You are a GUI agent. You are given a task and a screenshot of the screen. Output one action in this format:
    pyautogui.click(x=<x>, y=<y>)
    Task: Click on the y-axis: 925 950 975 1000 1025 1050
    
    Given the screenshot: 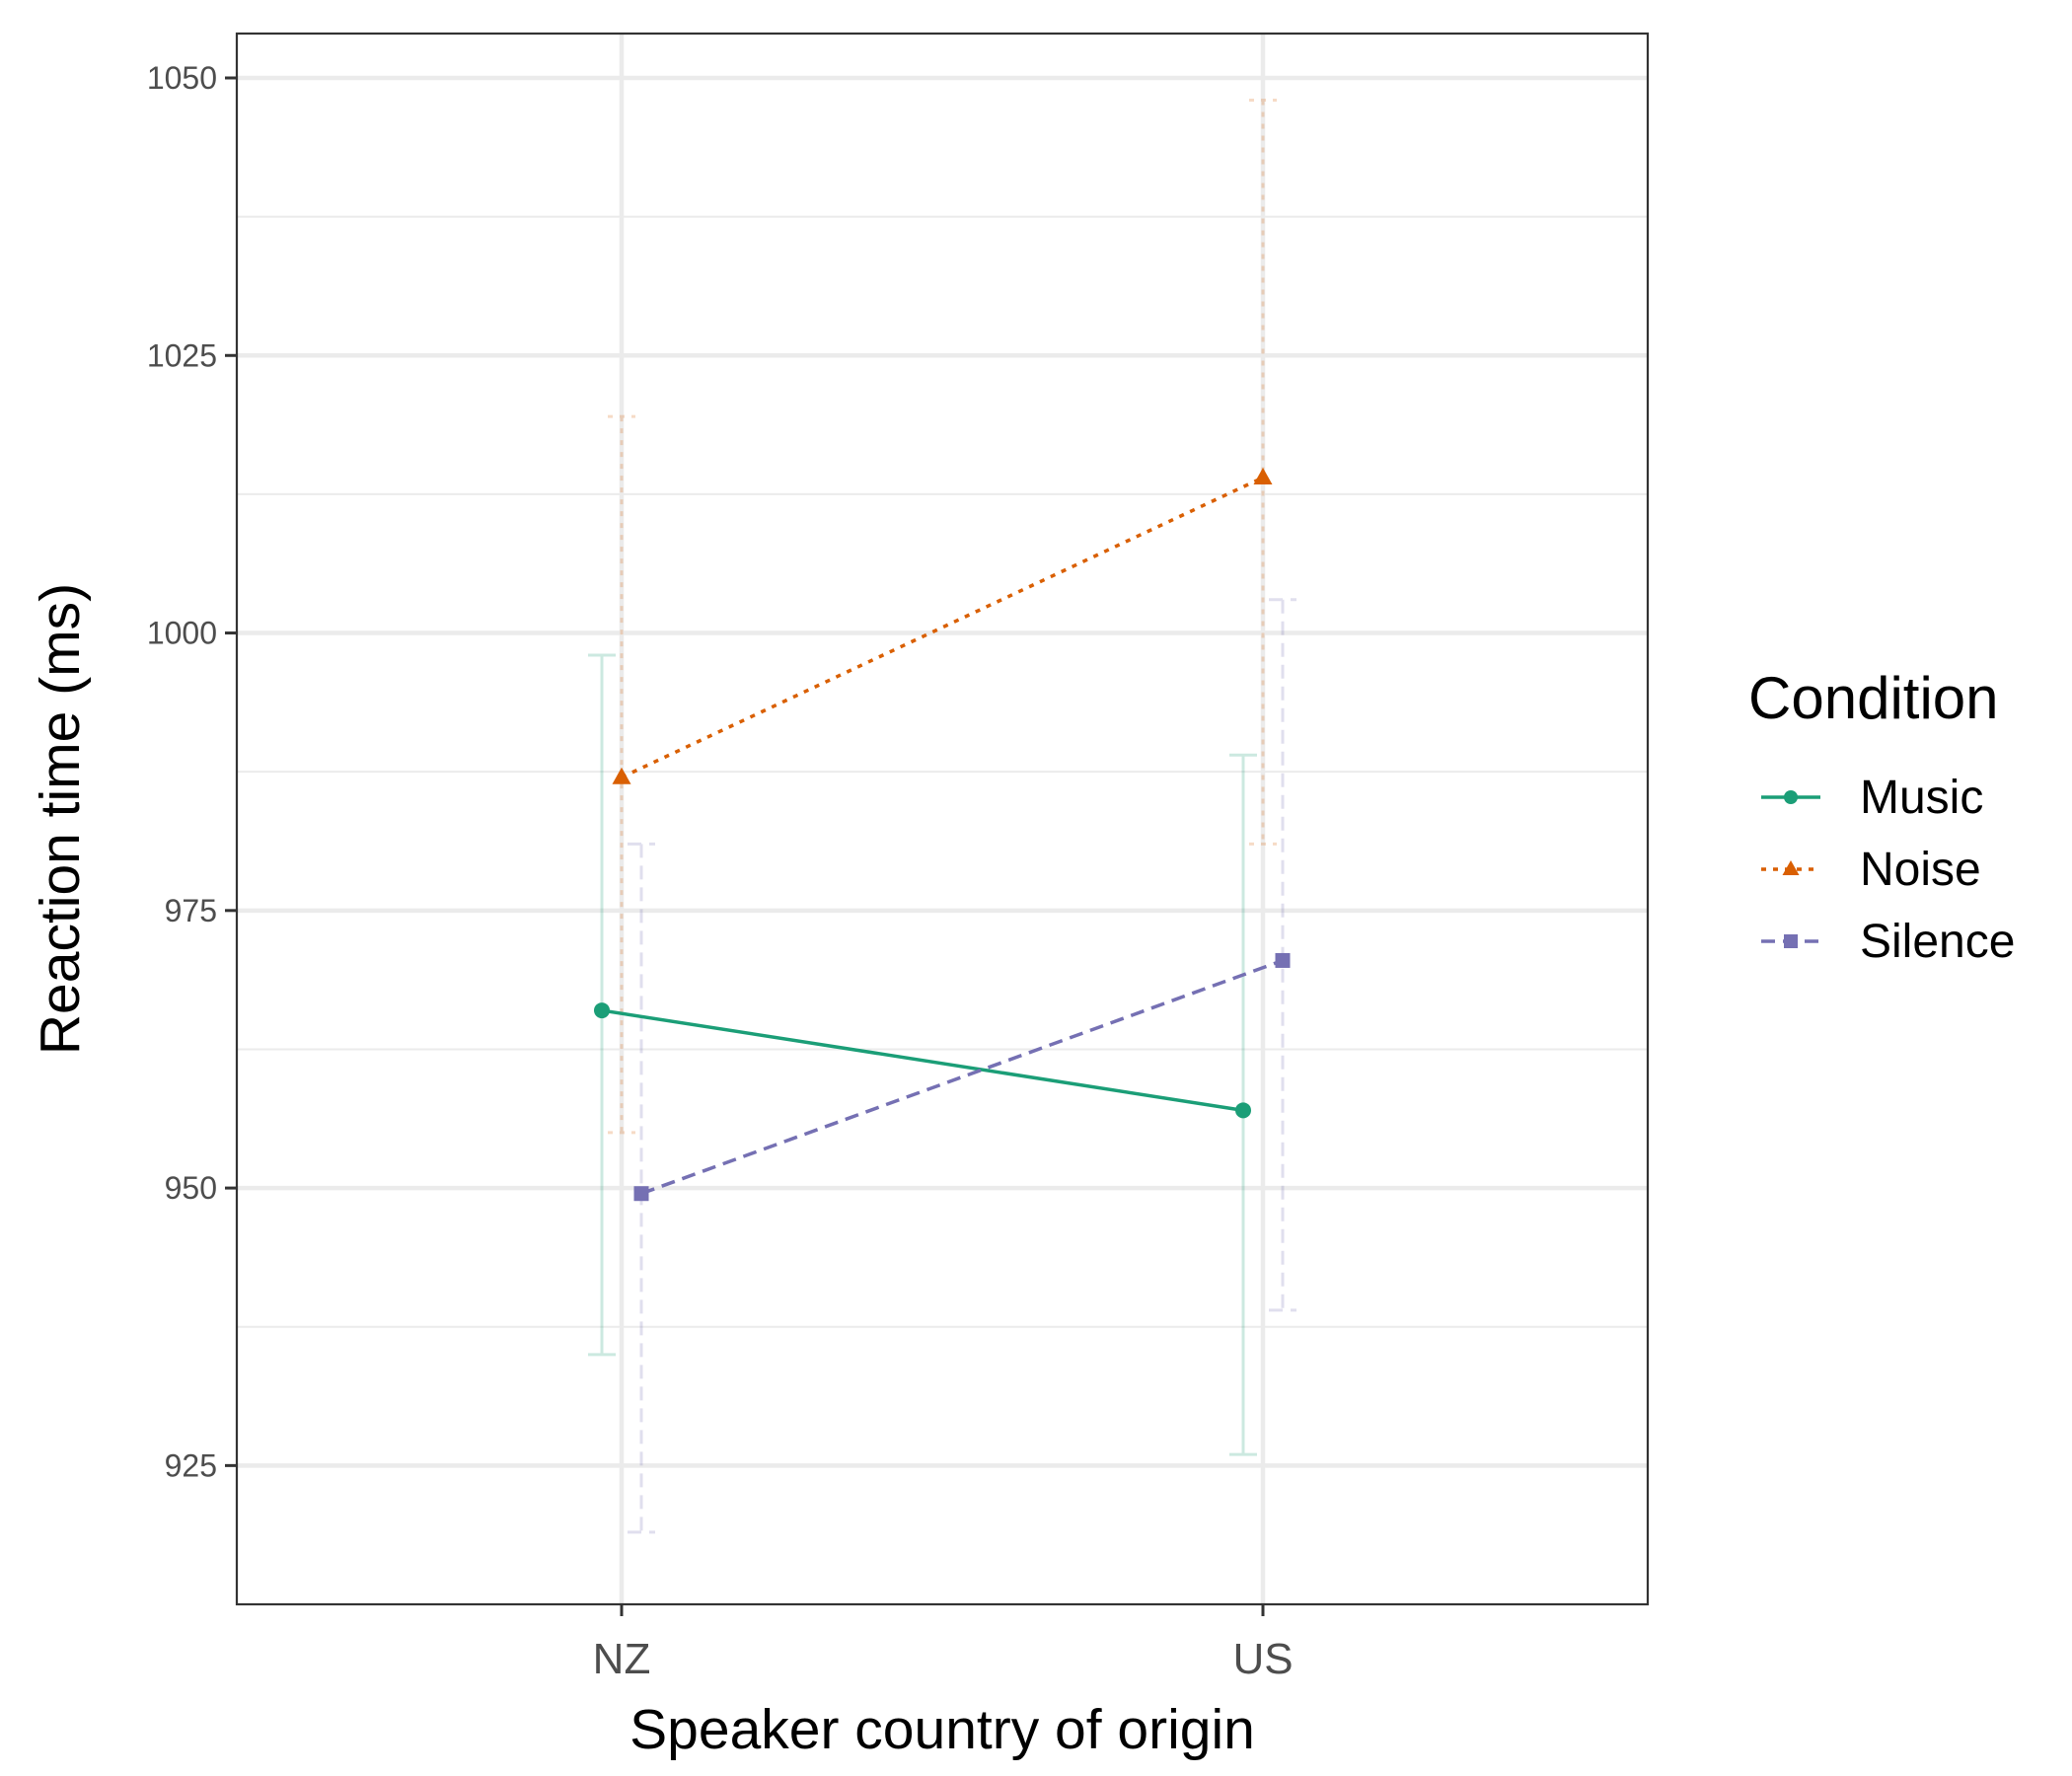 What is the action you would take?
    pyautogui.click(x=192, y=772)
    